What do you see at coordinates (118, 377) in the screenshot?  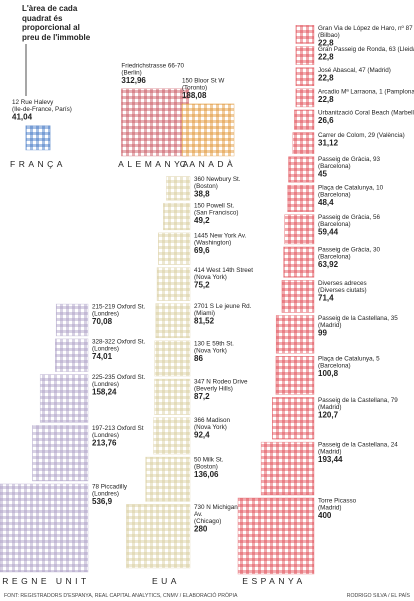 I see `address: 225-235 Oxford St.` at bounding box center [118, 377].